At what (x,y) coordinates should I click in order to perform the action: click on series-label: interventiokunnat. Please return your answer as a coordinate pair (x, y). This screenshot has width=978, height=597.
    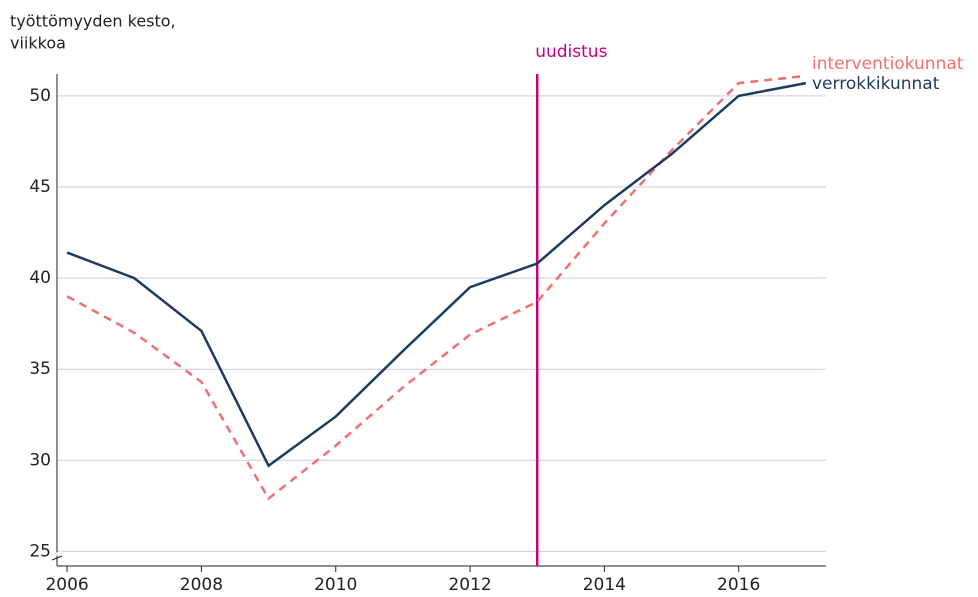
    Looking at the image, I should click on (888, 64).